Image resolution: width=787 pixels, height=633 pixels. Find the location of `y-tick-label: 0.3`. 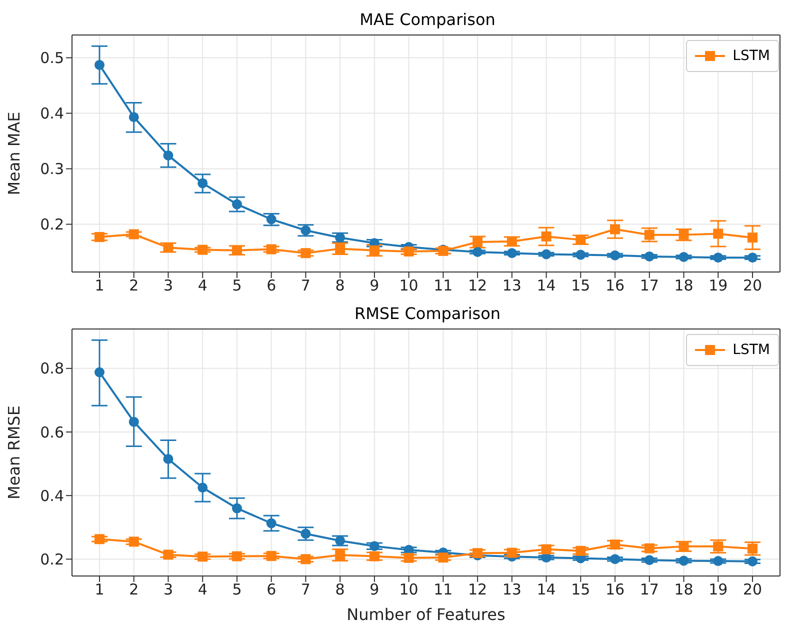

y-tick-label: 0.3 is located at coordinates (52, 169).